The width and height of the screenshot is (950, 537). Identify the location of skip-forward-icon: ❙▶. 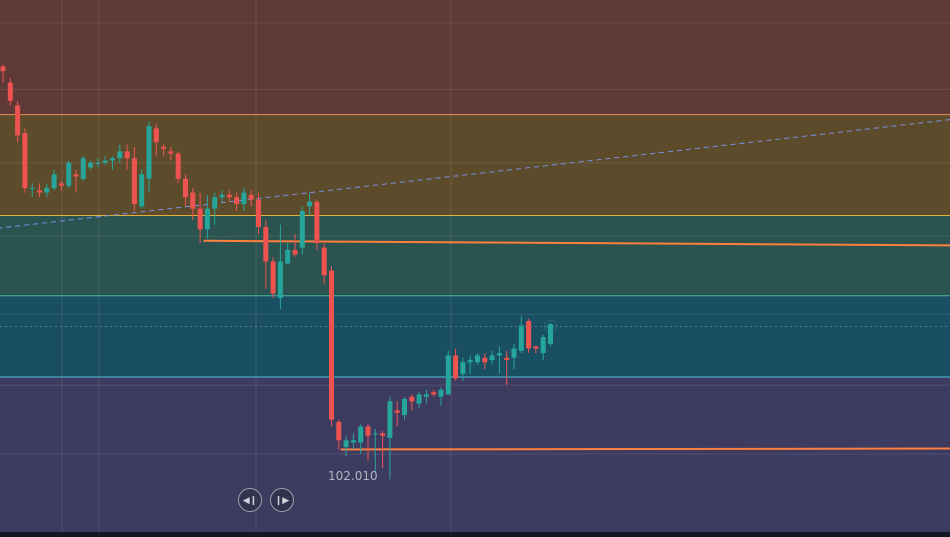
(282, 501).